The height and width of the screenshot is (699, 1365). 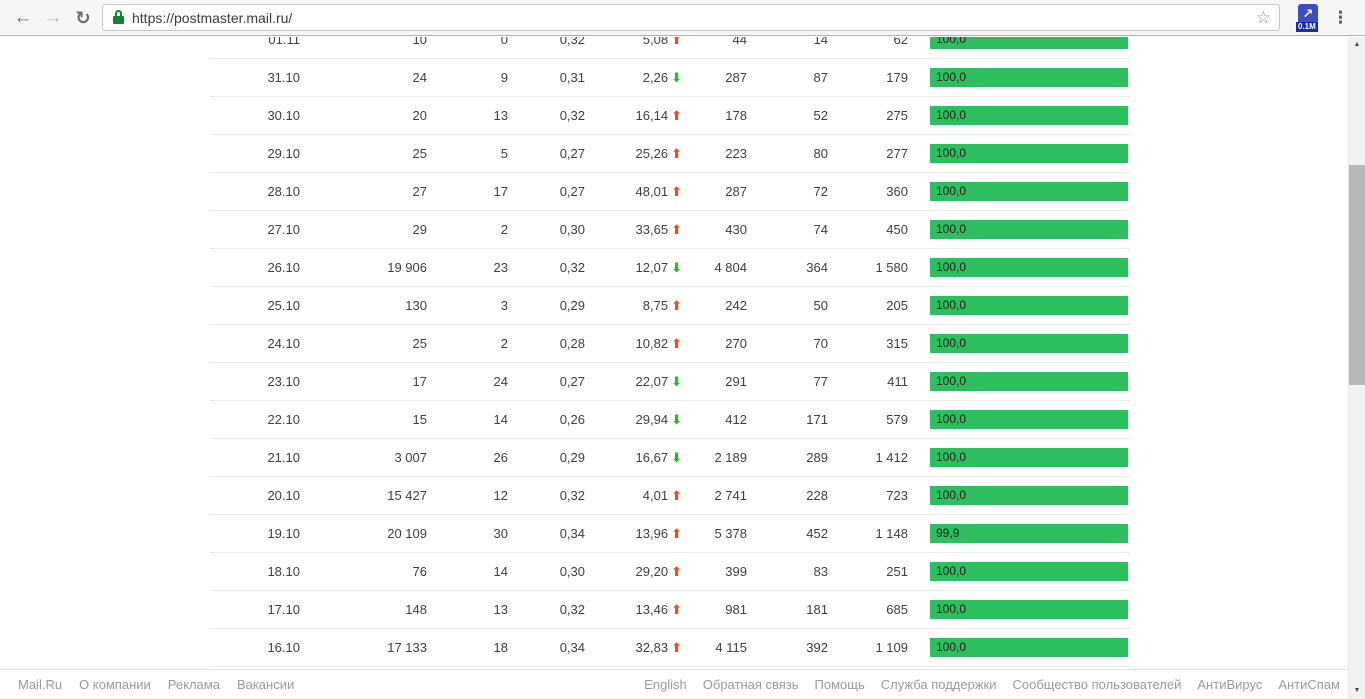 I want to click on footer-link: Обратная связь, so click(x=750, y=684).